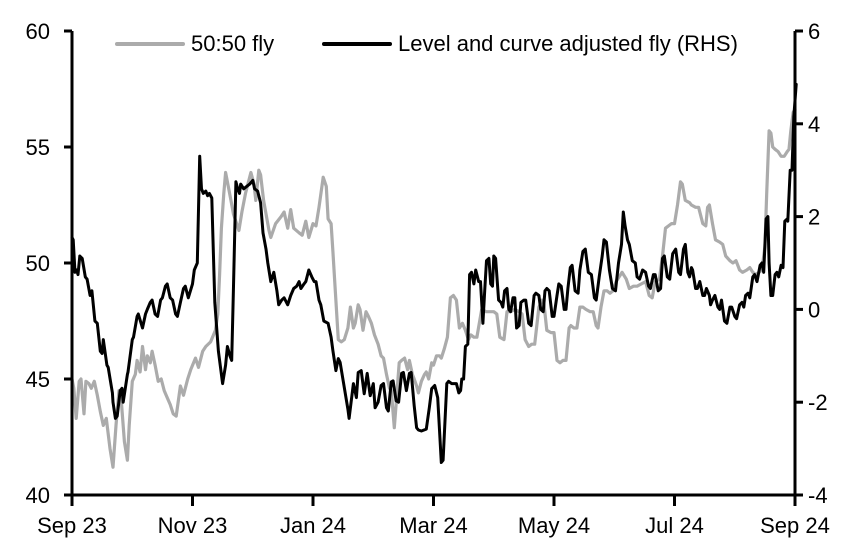  I want to click on right-axis-tick-label: 4, so click(814, 124).